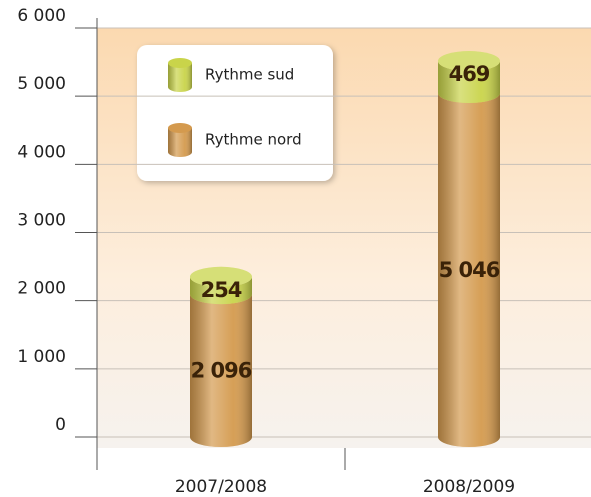 Image resolution: width=591 pixels, height=497 pixels. What do you see at coordinates (60, 425) in the screenshot?
I see `y-tick-label: 0` at bounding box center [60, 425].